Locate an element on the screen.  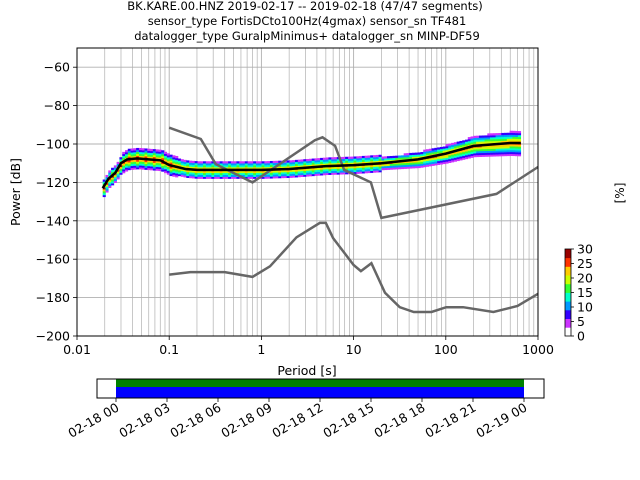
colorbar-tick-label: 5 is located at coordinates (581, 321).